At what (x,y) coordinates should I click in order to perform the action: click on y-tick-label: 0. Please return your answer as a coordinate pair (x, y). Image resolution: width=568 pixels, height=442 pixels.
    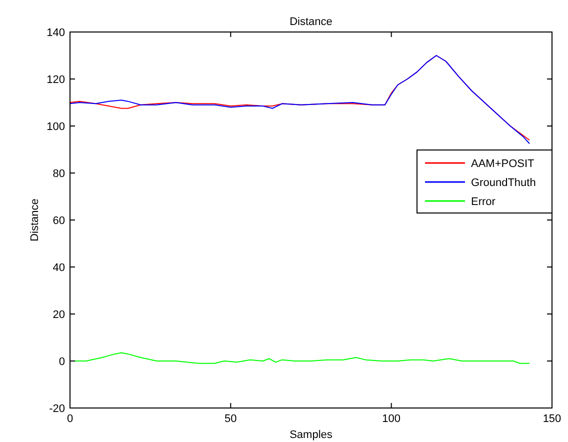
    Looking at the image, I should click on (61, 362).